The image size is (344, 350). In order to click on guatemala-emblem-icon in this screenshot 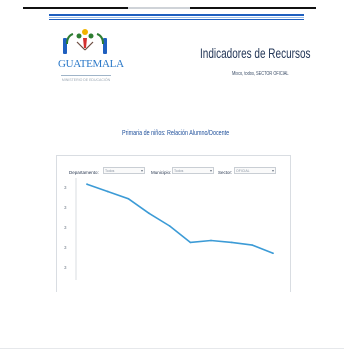, I will do `click(85, 41)`.